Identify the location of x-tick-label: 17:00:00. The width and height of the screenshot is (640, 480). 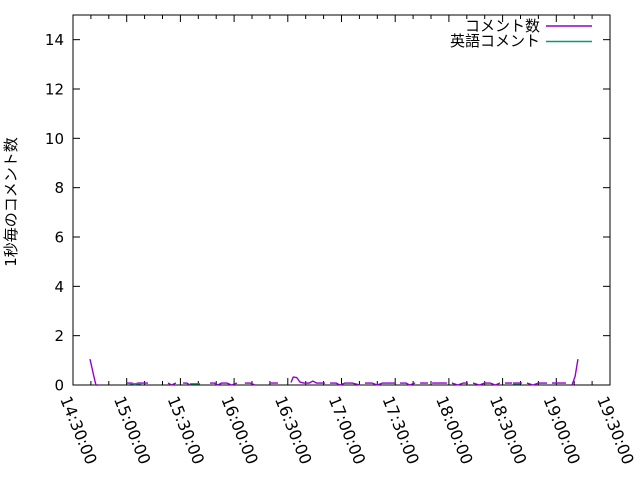
(347, 430).